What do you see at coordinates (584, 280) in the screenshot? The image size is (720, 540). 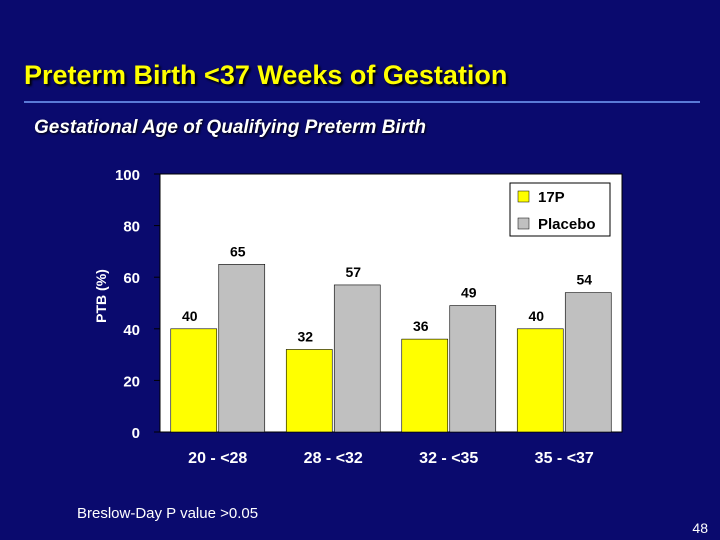 I see `data-label-placebo-3: 54` at bounding box center [584, 280].